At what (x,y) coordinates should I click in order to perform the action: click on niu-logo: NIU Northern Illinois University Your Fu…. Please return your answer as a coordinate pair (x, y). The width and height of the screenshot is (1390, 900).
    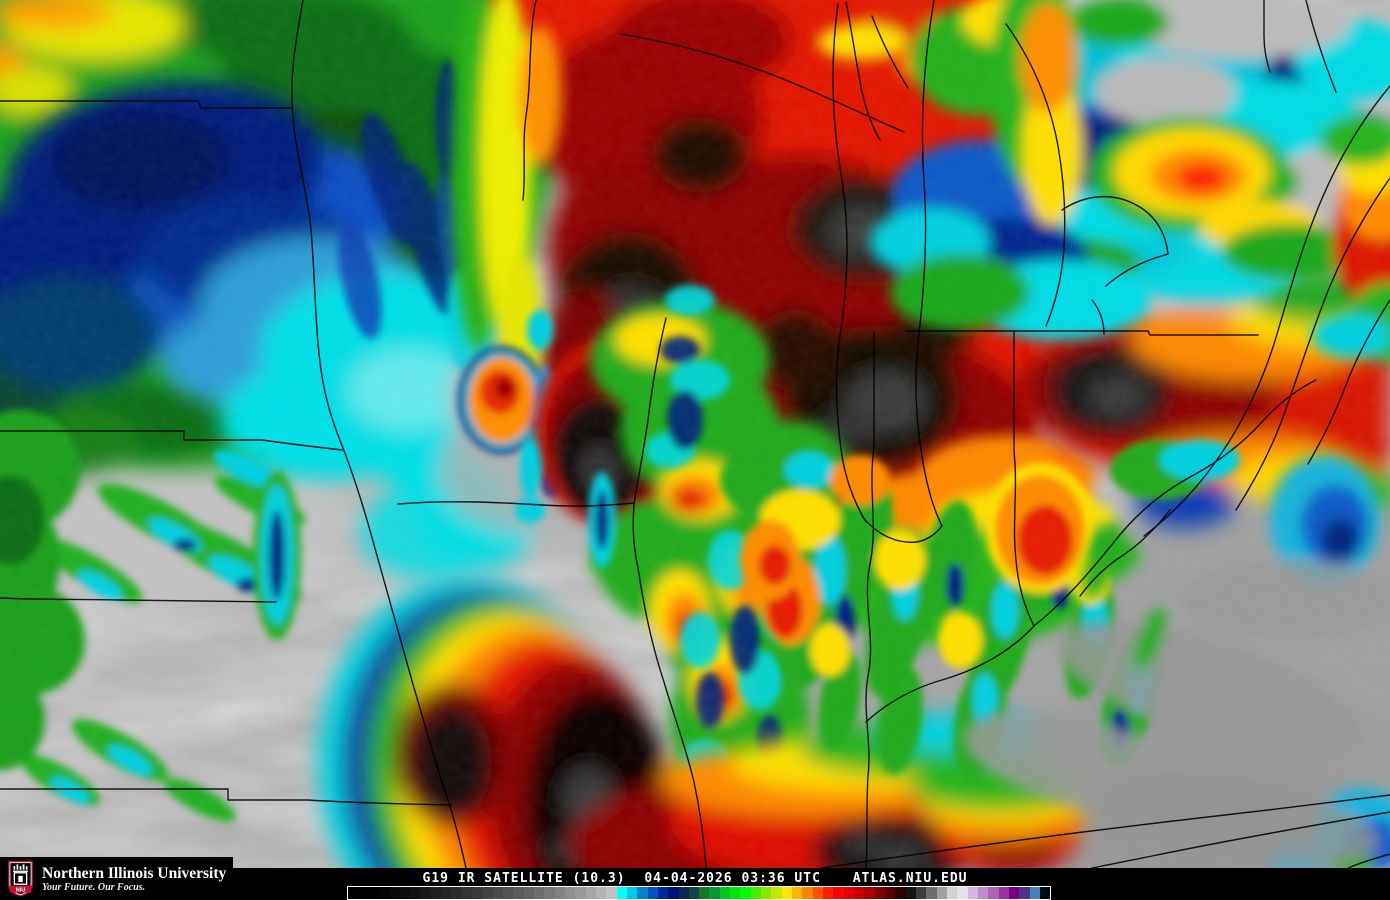
    Looking at the image, I should click on (116, 878).